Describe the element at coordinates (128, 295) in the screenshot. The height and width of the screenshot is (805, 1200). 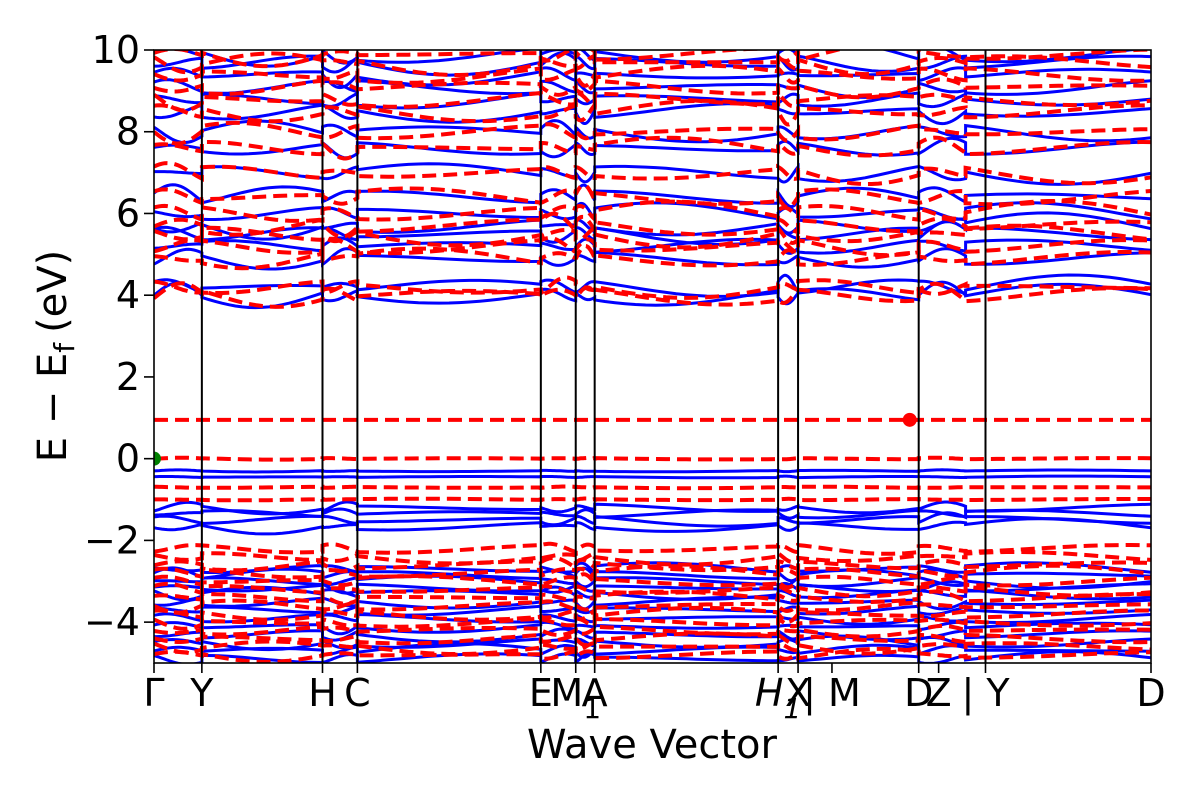
I see `y-tick-label-4: 4` at that location.